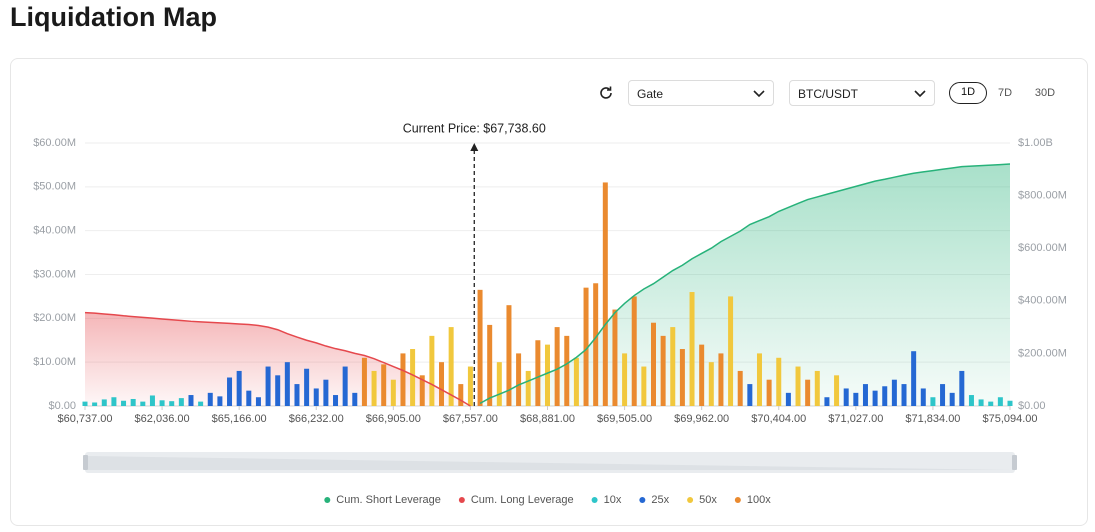  I want to click on legend-label: 25x, so click(660, 500).